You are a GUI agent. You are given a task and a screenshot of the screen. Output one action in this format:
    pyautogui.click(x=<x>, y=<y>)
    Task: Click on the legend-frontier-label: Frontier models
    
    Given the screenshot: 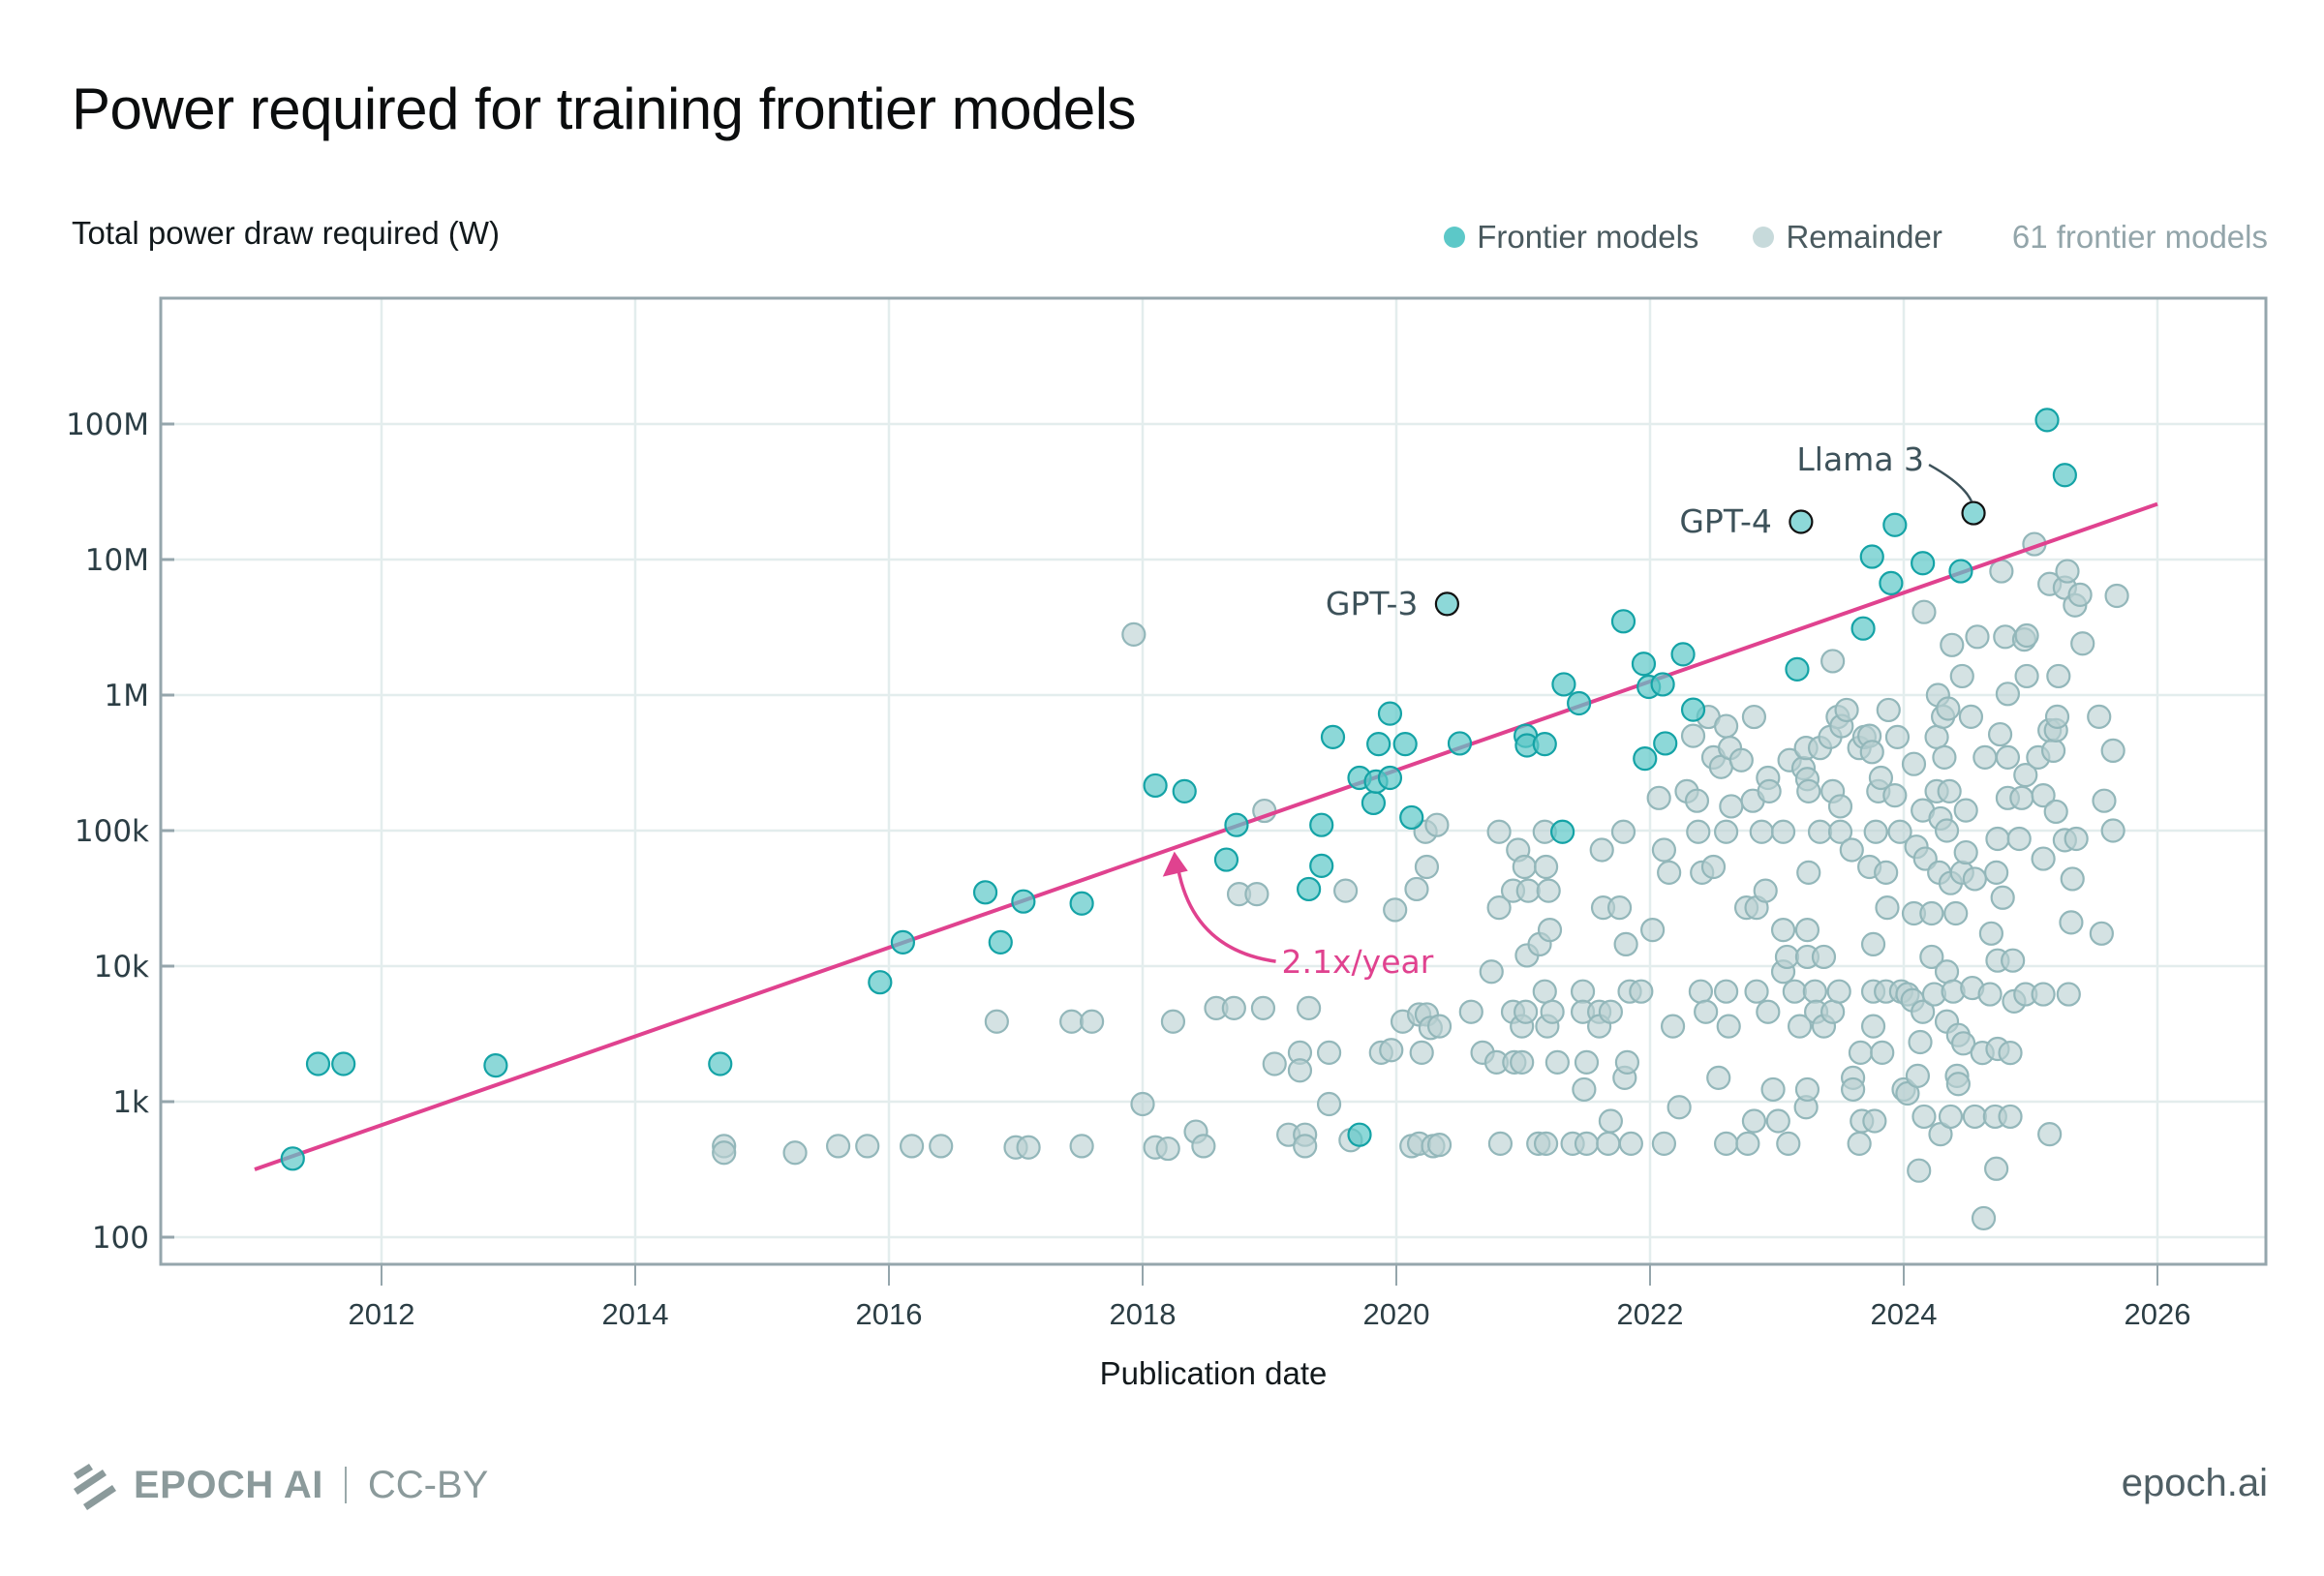 What is the action you would take?
    pyautogui.click(x=1588, y=237)
    